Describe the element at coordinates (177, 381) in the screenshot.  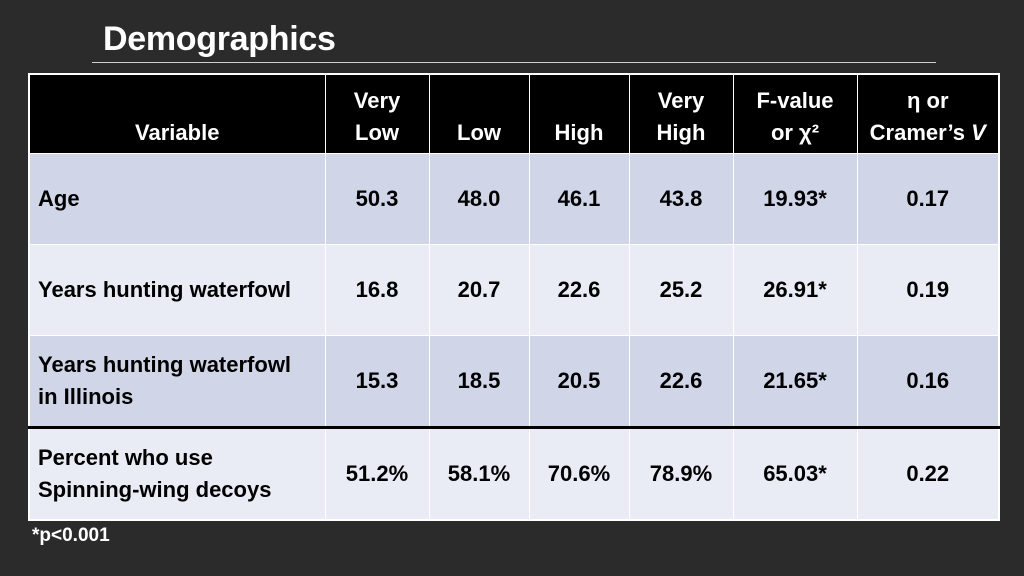
I see `variable-cell: Years hunting waterfowl in Illinois` at that location.